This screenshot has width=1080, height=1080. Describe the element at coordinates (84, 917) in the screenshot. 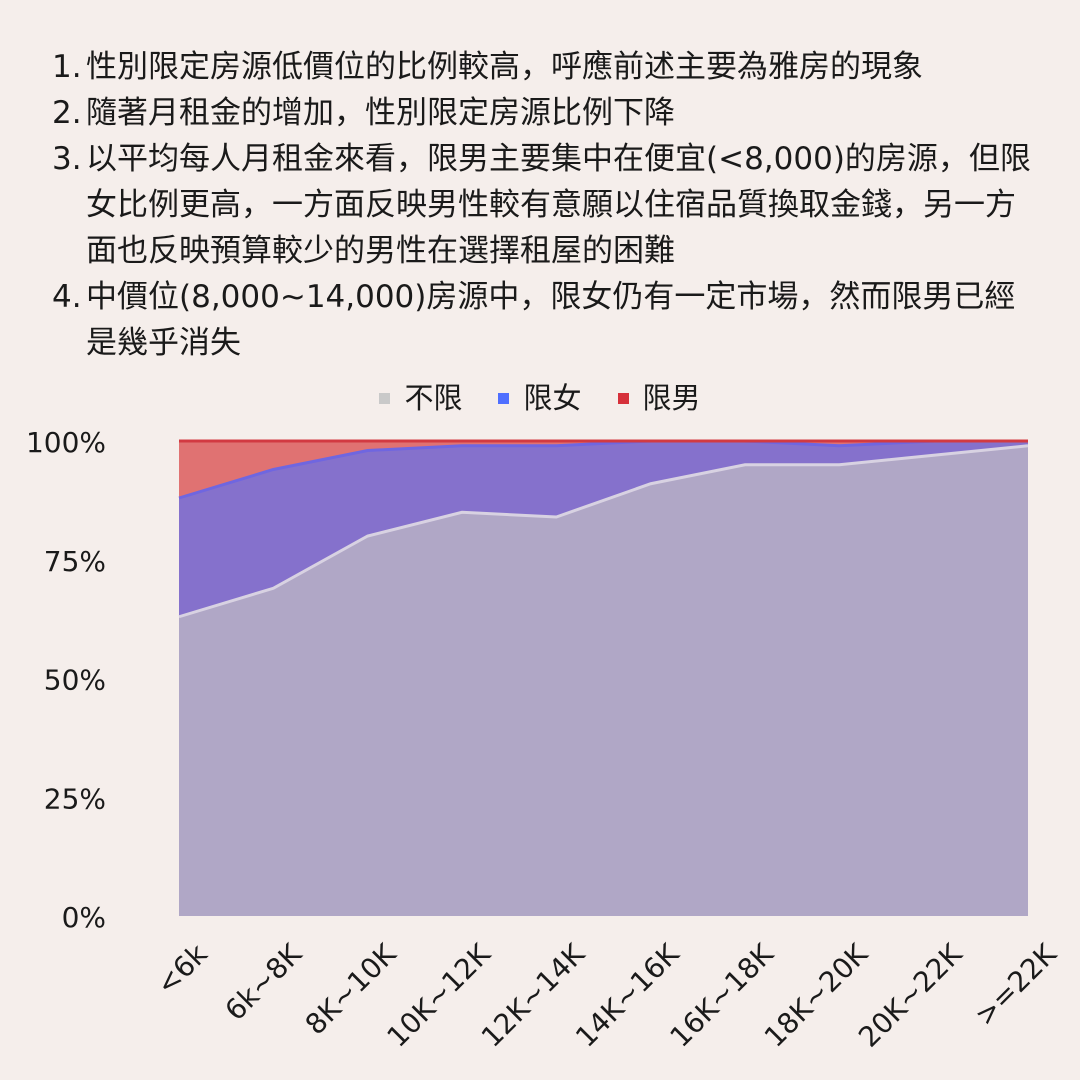

I see `y-tick-label: 0%` at that location.